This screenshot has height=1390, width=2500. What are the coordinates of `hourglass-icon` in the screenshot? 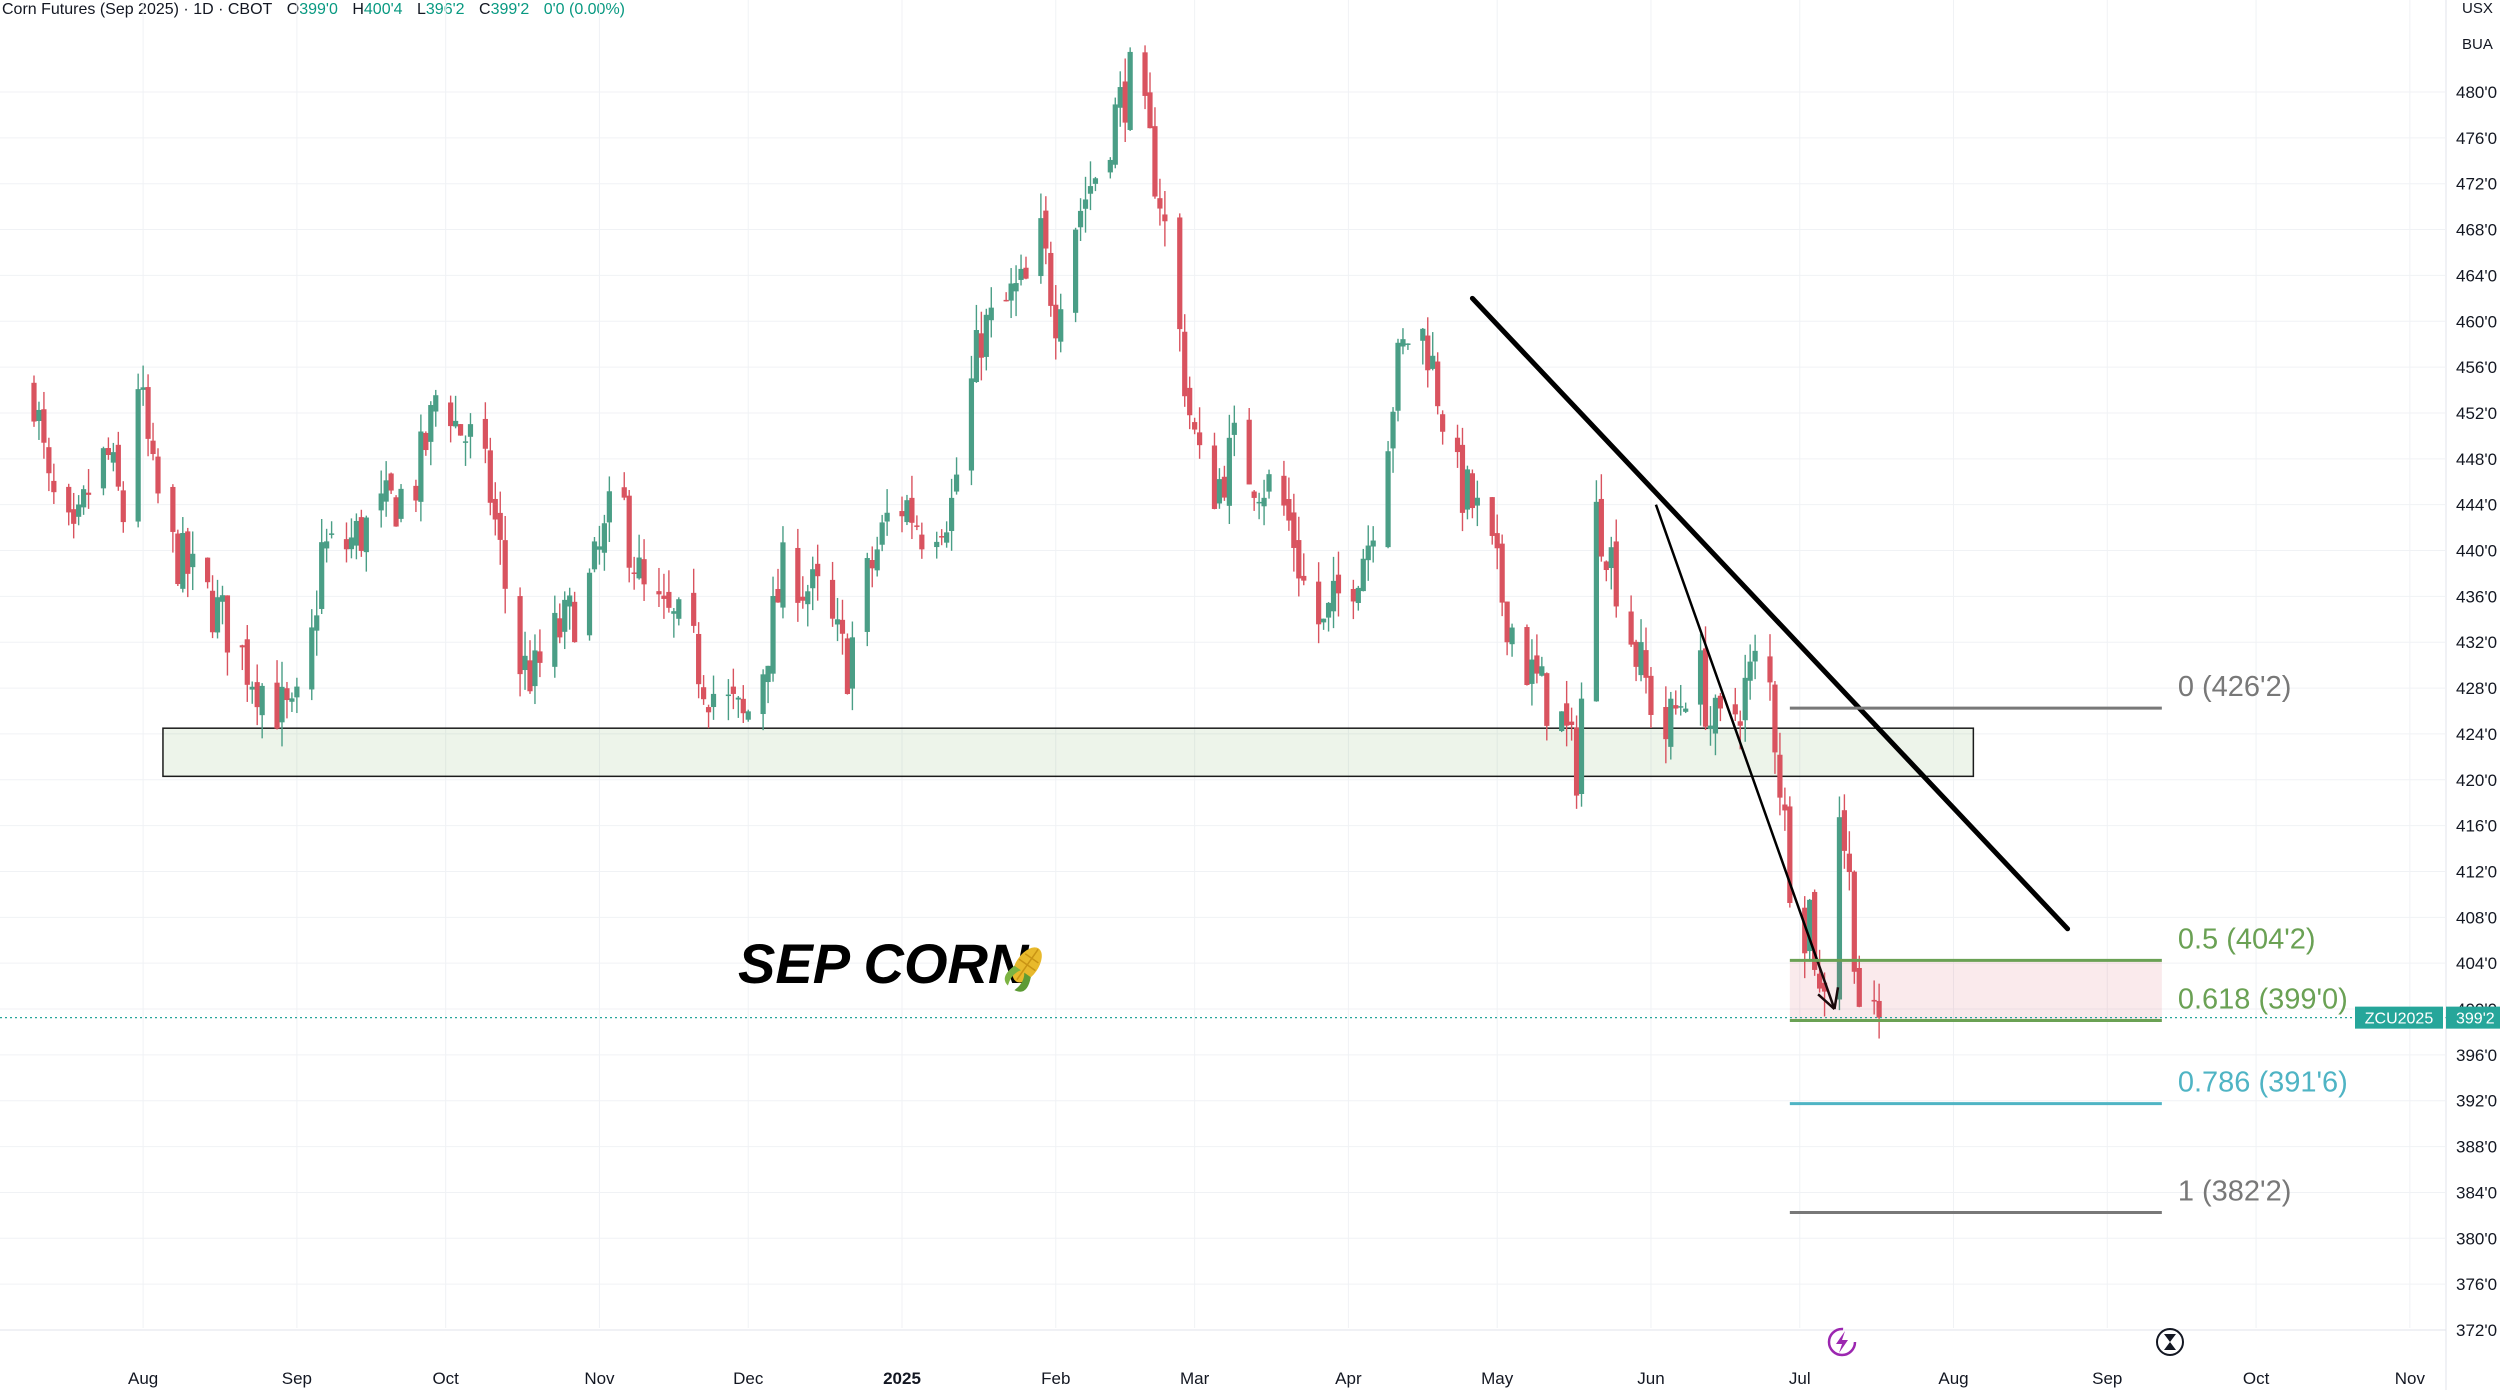 It's located at (2170, 1342).